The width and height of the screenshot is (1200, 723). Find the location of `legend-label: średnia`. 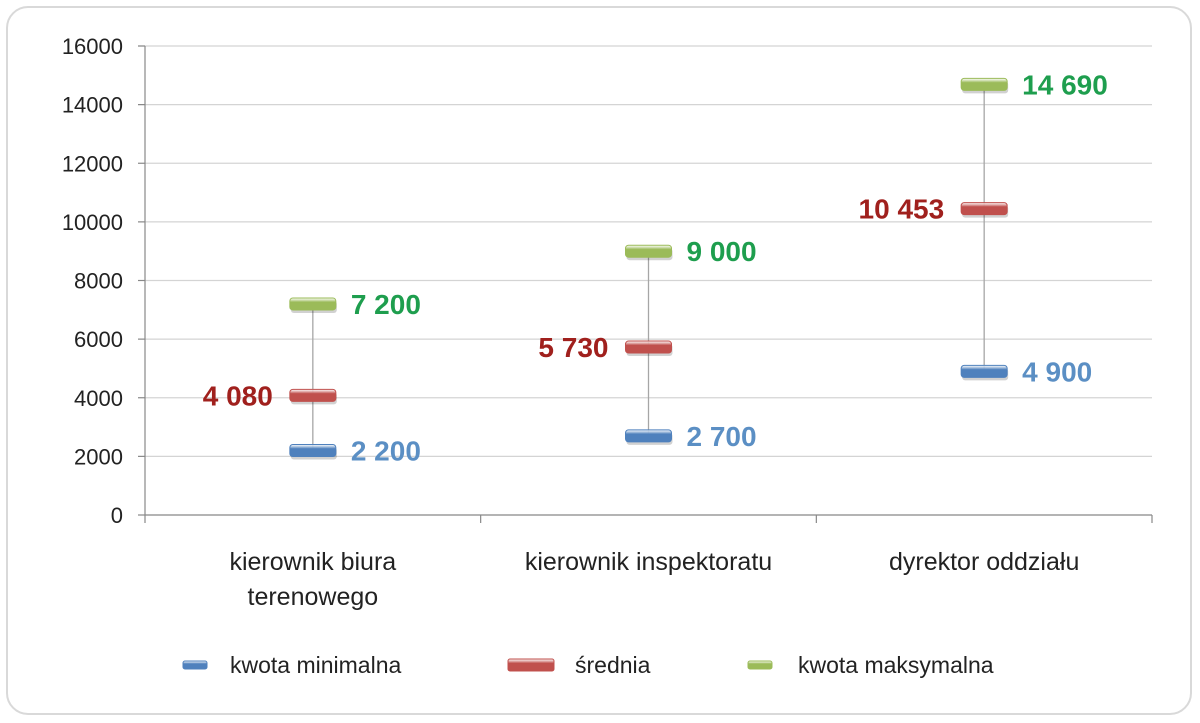

legend-label: średnia is located at coordinates (613, 665).